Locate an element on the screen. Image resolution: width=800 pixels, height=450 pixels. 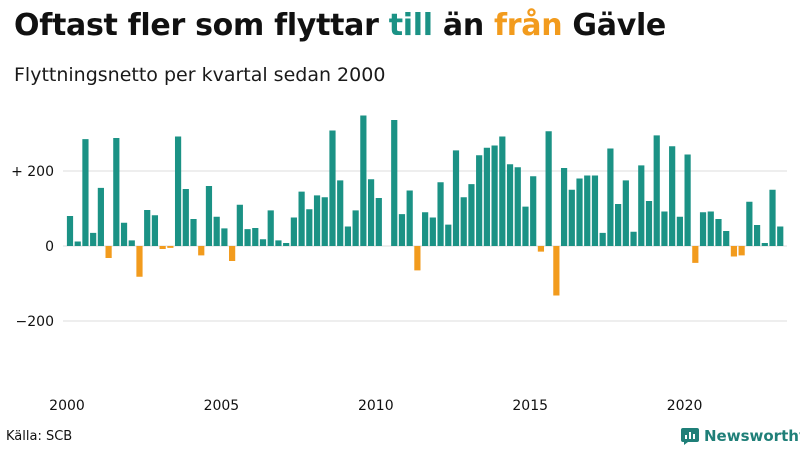
x-tick-label-3: 2015 is located at coordinates (530, 406).